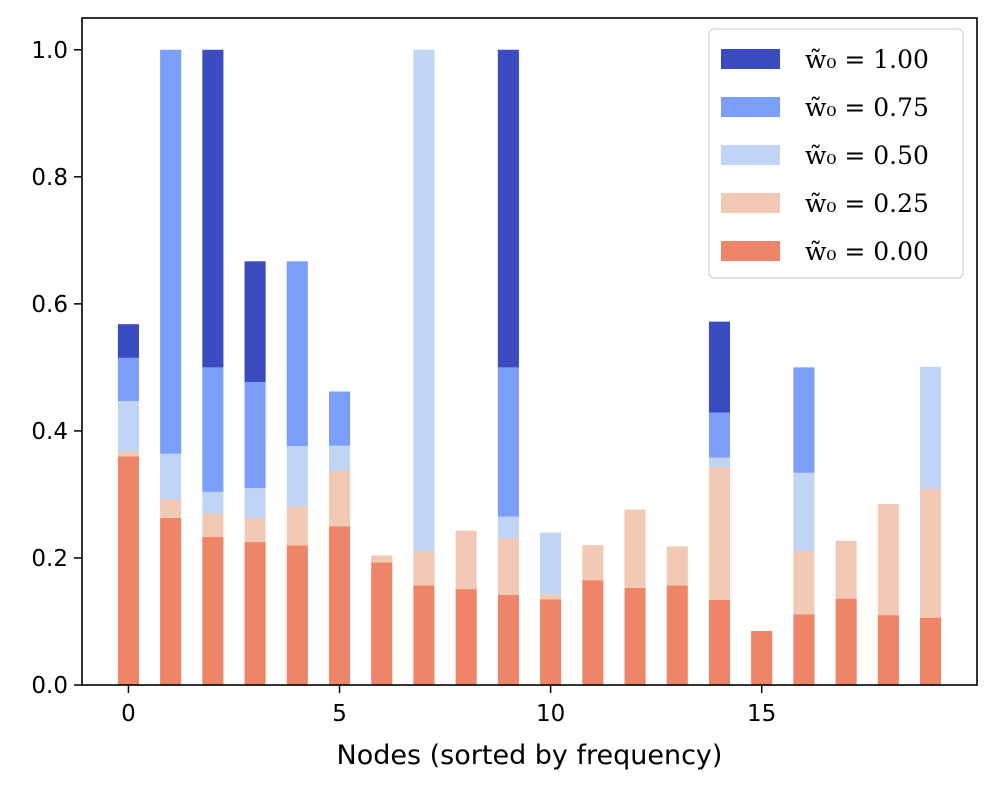 The image size is (996, 793). I want to click on bar-node-12-w000, so click(635, 636).